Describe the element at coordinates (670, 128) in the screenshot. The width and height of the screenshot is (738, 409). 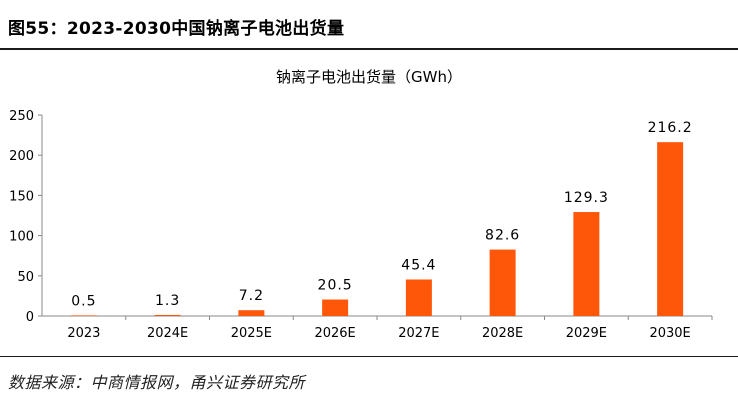
I see `bar-value-label: 216.2` at that location.